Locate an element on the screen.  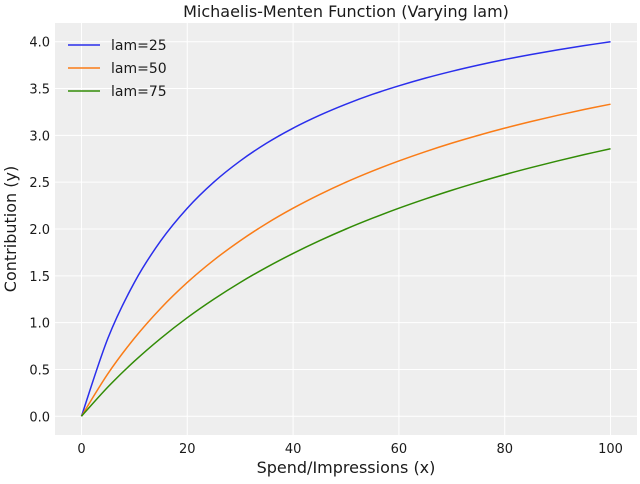
x-tick-label: 0 is located at coordinates (81, 449).